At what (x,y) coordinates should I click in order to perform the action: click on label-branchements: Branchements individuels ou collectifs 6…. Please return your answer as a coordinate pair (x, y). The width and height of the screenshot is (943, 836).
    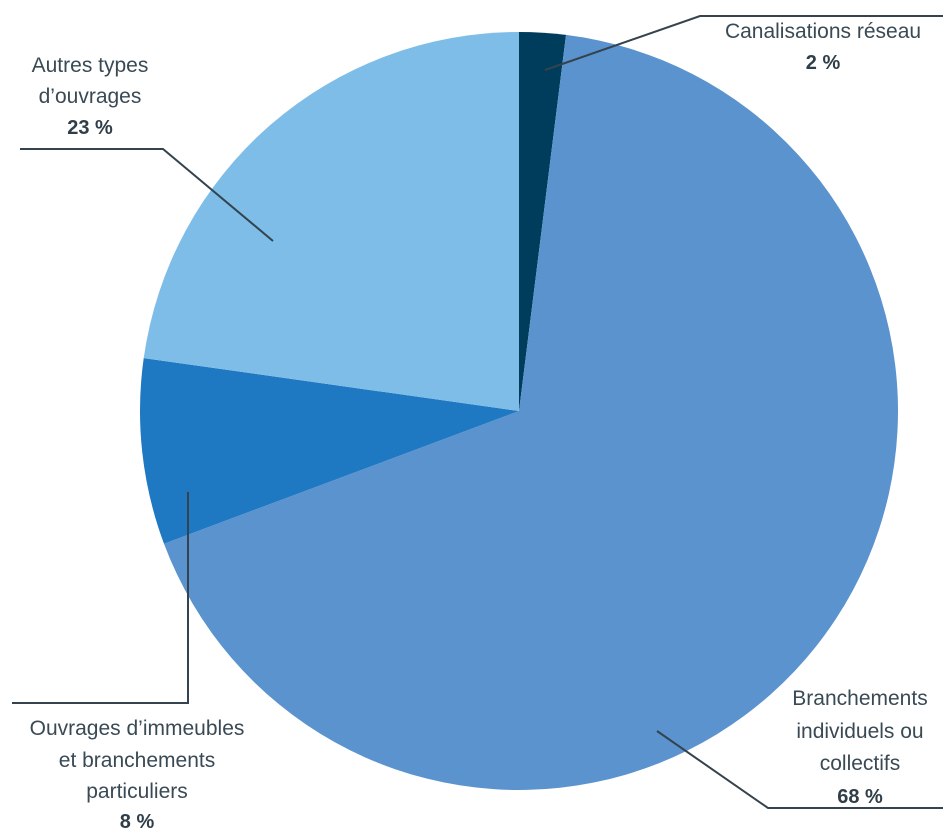
    Looking at the image, I should click on (859, 747).